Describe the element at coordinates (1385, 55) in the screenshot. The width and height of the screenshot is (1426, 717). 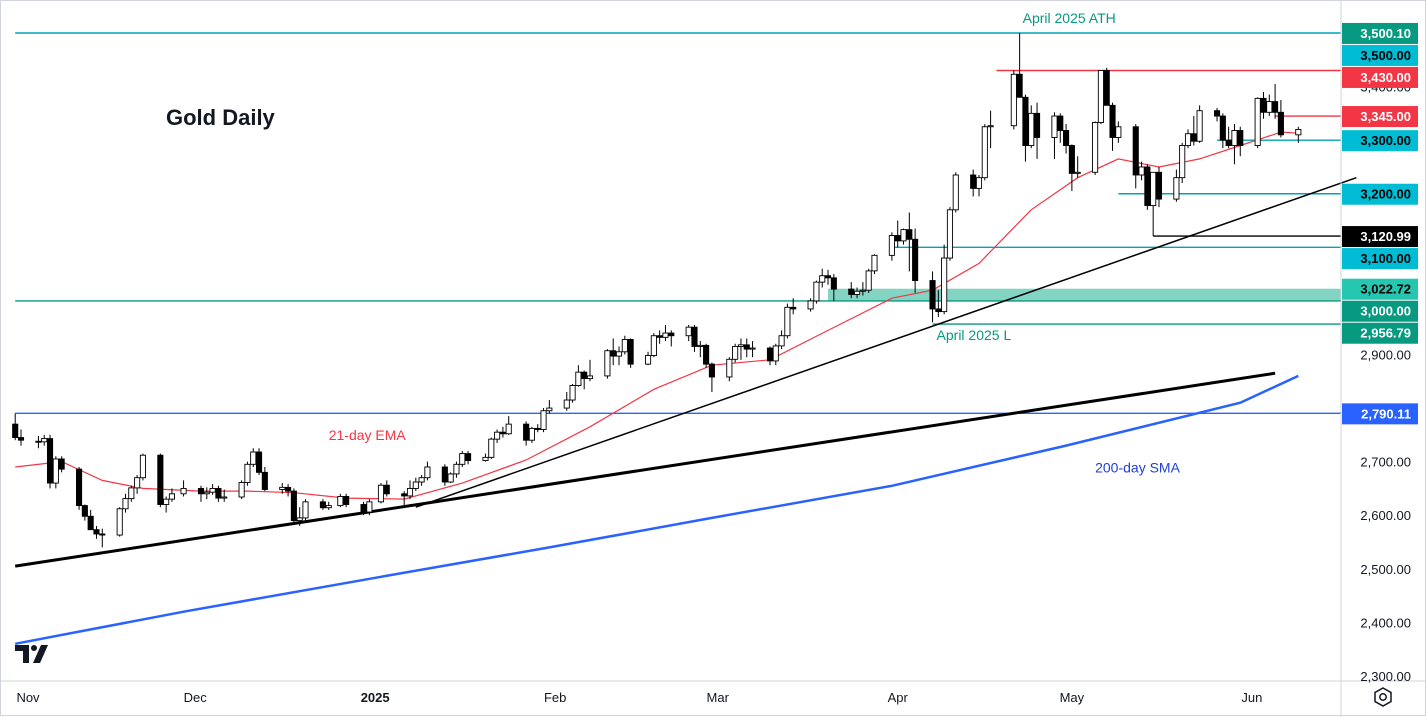
I see `price-badge-label: 3,500.00` at that location.